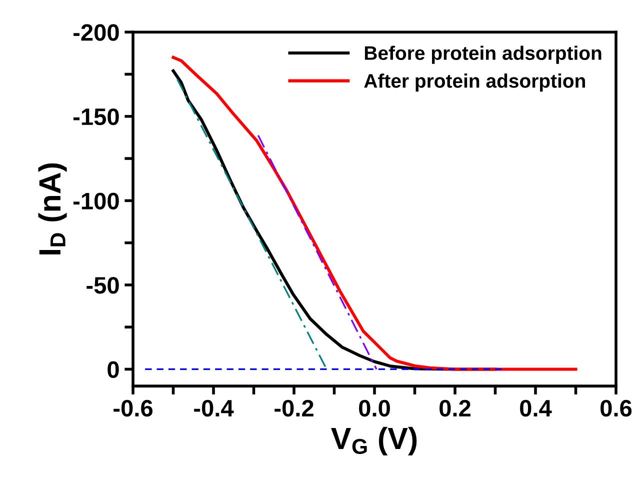 The image size is (641, 479). I want to click on y-tick-label: -150, so click(96, 117).